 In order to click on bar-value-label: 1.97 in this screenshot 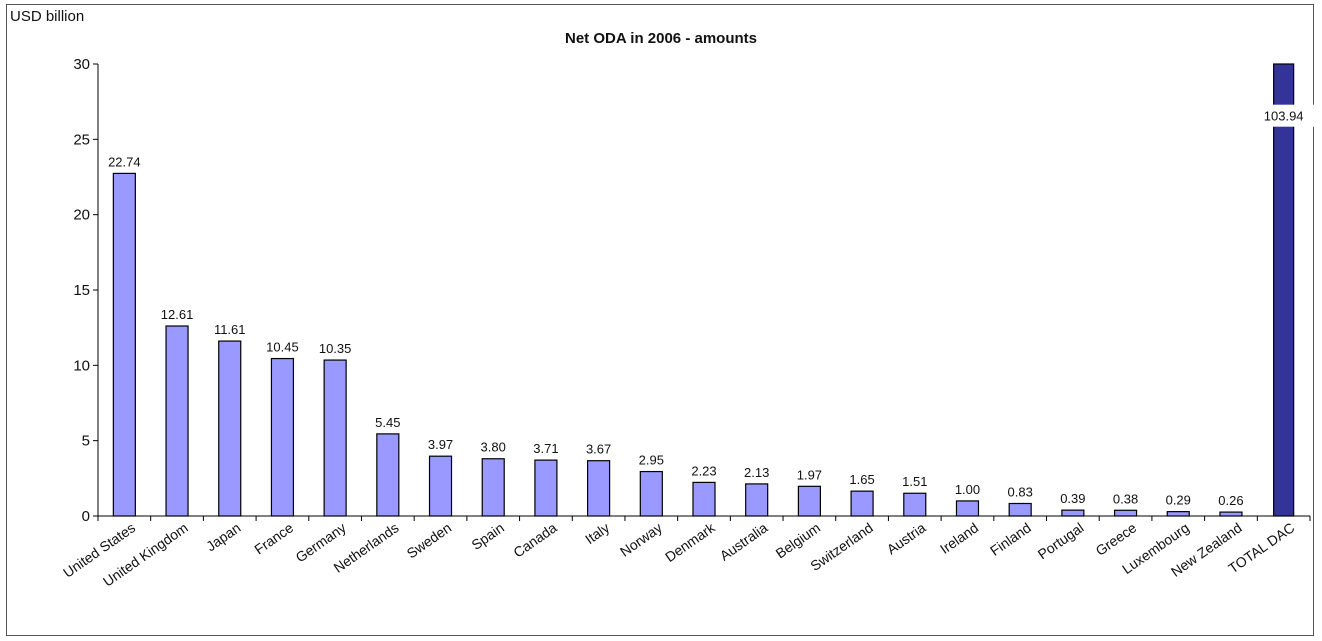, I will do `click(809, 474)`.